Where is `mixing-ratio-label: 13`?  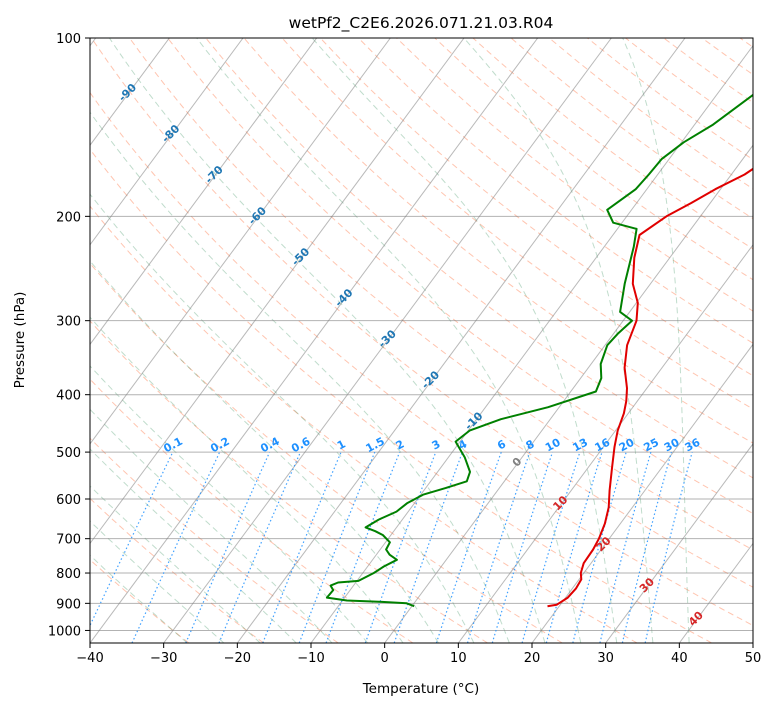 mixing-ratio-label: 13 is located at coordinates (580, 445).